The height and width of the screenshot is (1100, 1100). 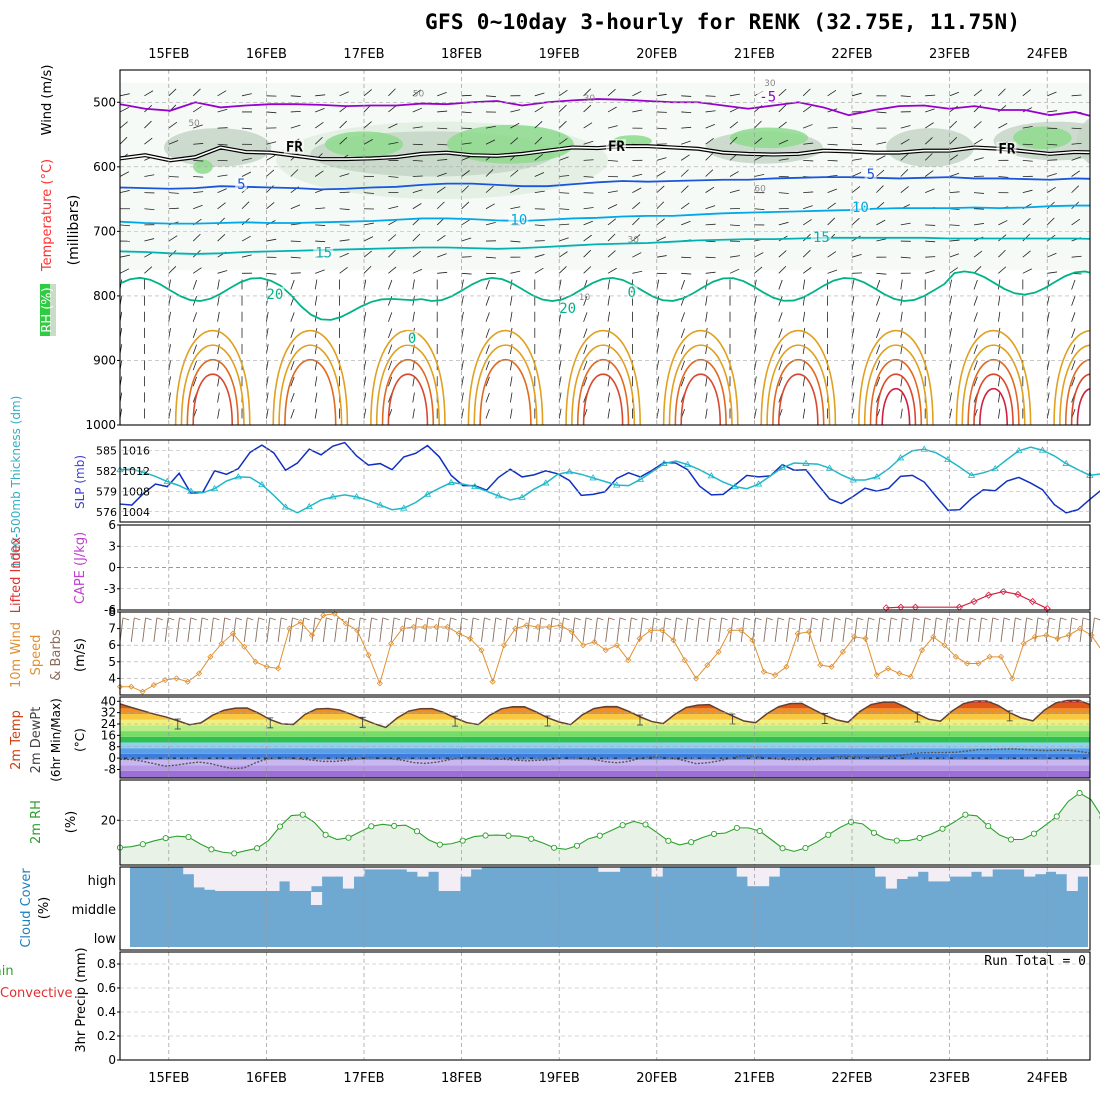 I want to click on y-tick-label: 0.8, so click(x=106, y=964).